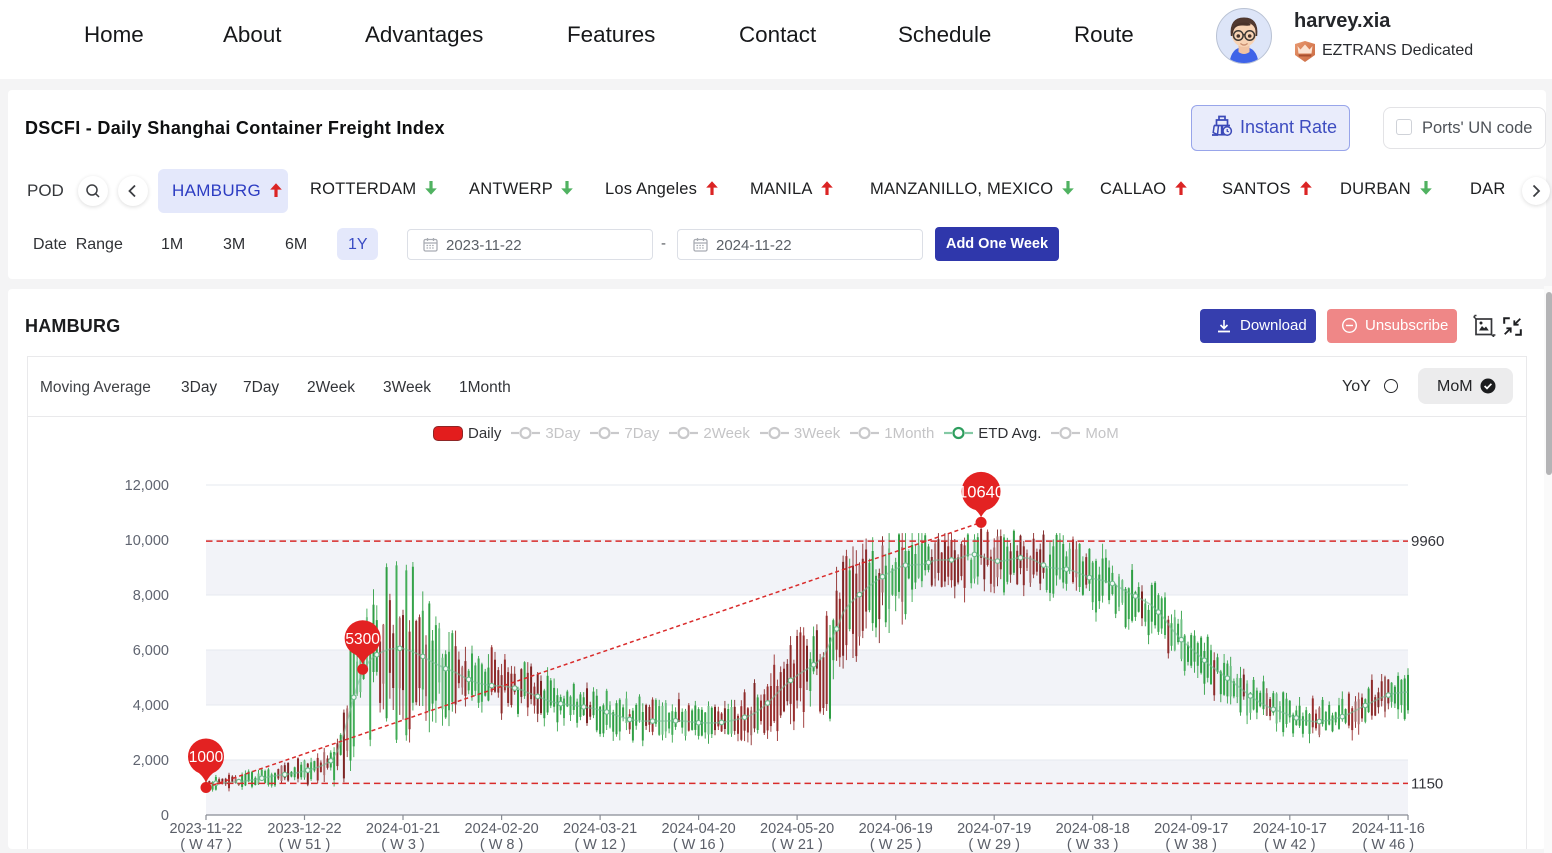 The width and height of the screenshot is (1552, 853). Describe the element at coordinates (1427, 541) in the screenshot. I see `svg-text: 9960` at that location.